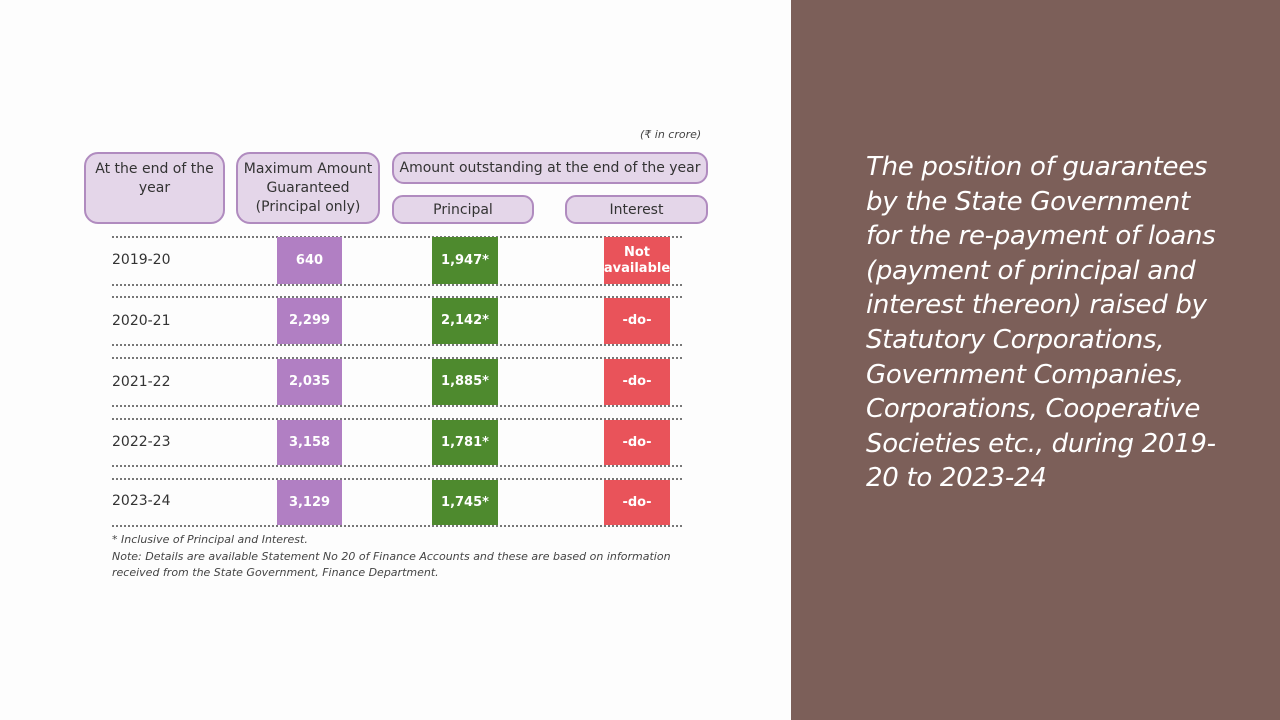 Image resolution: width=1280 pixels, height=720 pixels. I want to click on header-principal: Principal, so click(463, 209).